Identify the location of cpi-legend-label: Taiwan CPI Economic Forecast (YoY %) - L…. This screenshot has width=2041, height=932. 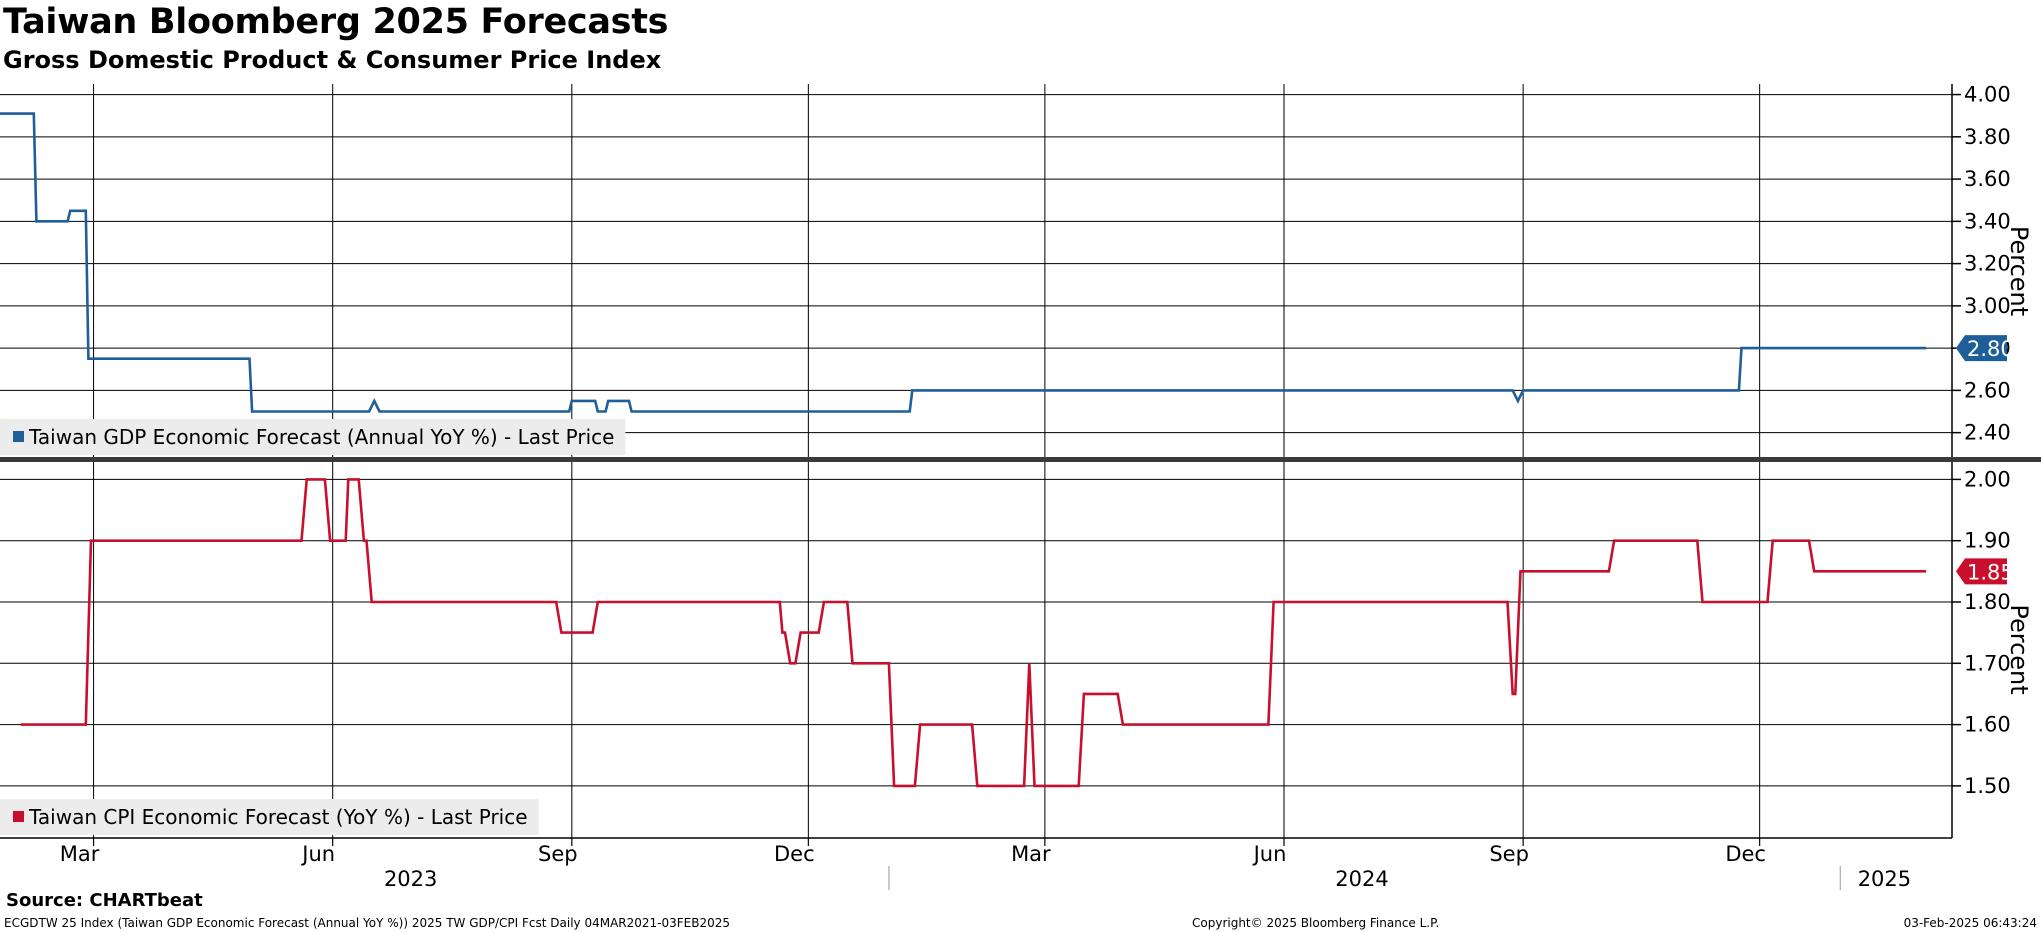
(278, 817).